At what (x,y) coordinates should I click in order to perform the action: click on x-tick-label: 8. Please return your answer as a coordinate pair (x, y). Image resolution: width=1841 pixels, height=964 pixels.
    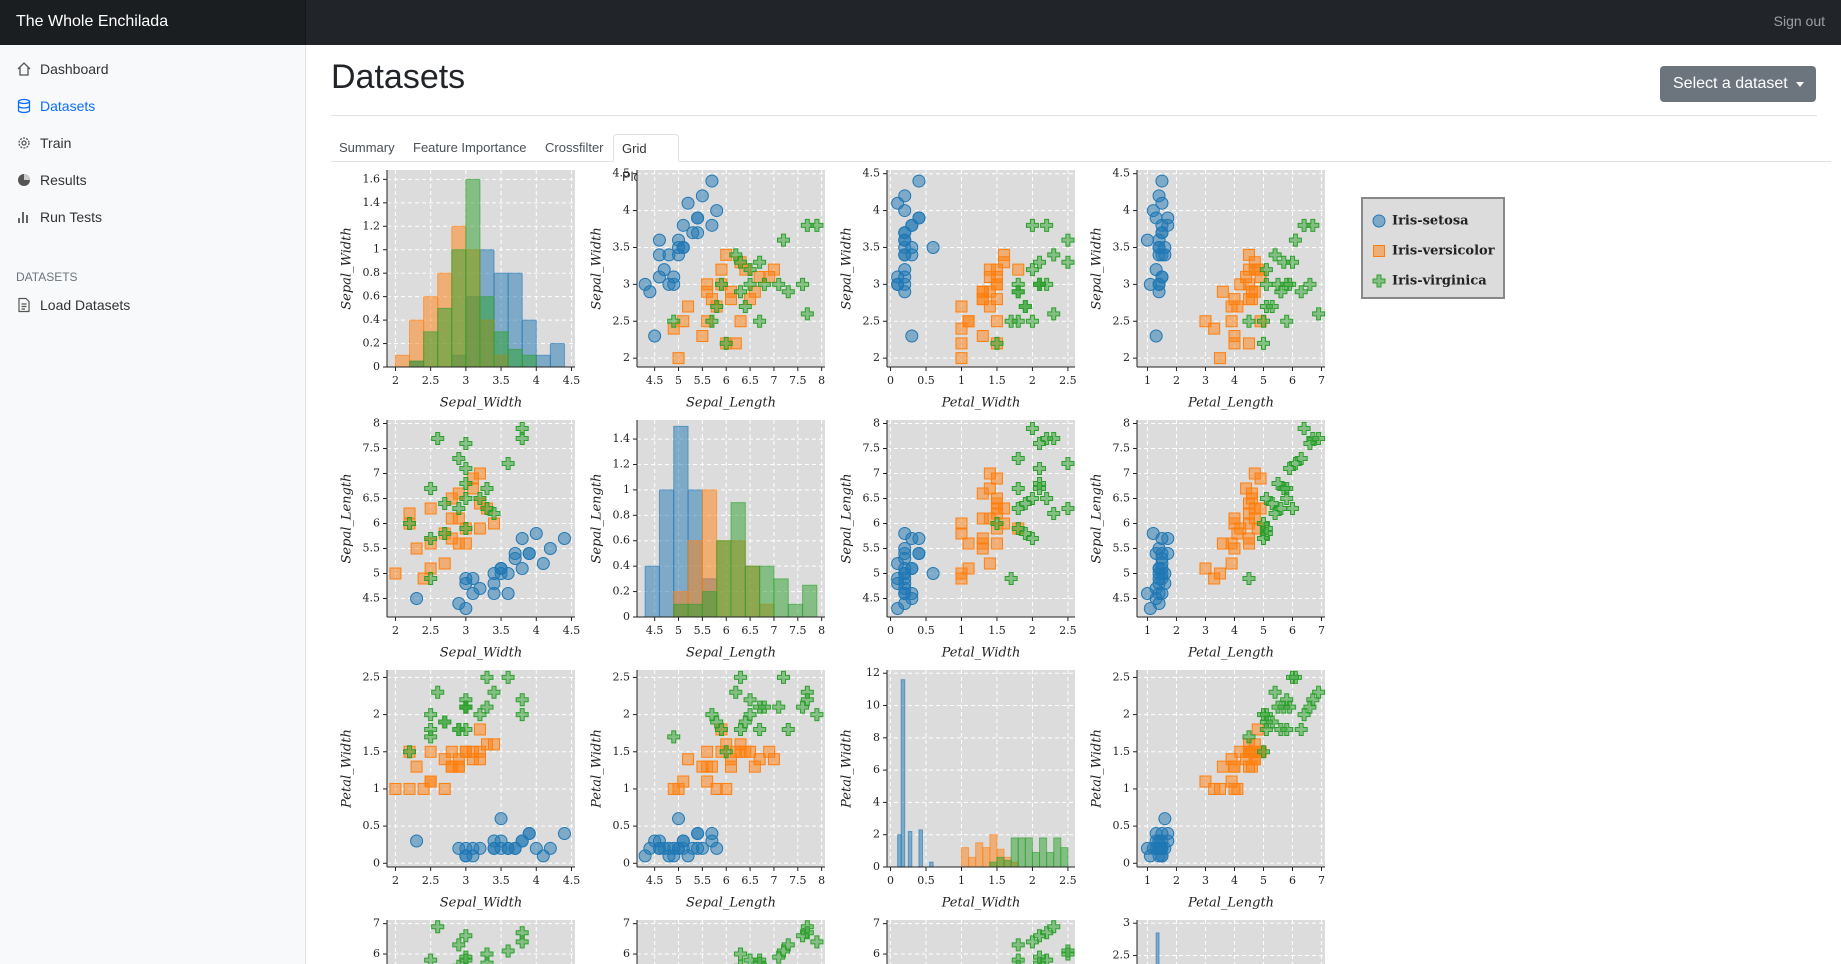
    Looking at the image, I should click on (821, 630).